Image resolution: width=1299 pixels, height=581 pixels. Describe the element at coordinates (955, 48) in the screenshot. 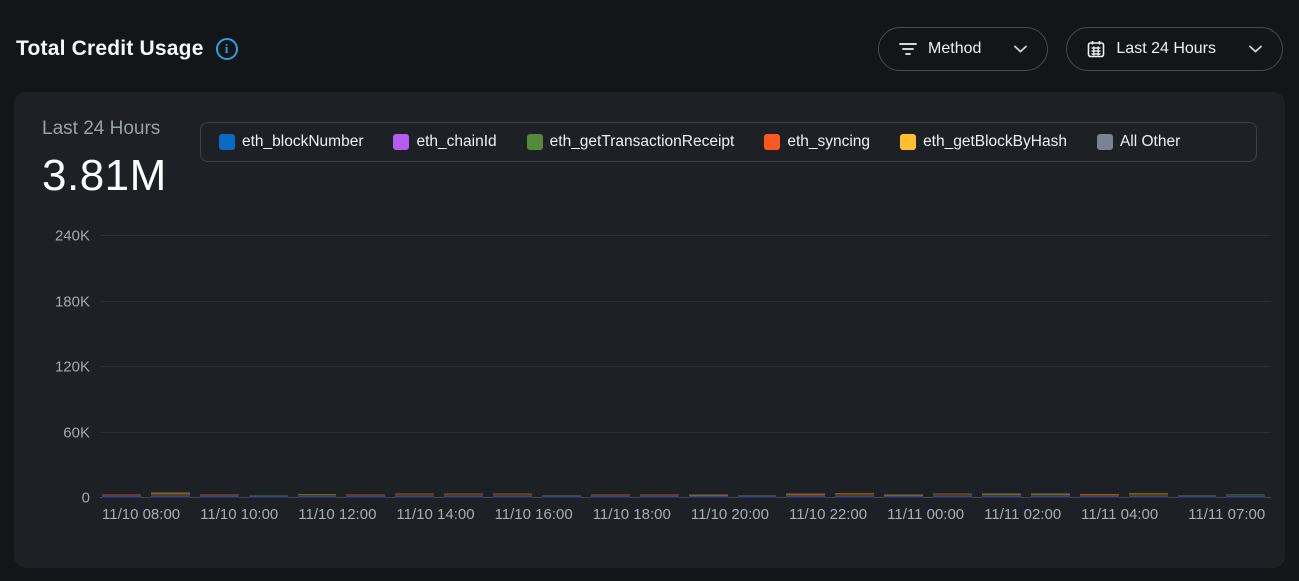

I see `method-filter-label: Method` at that location.